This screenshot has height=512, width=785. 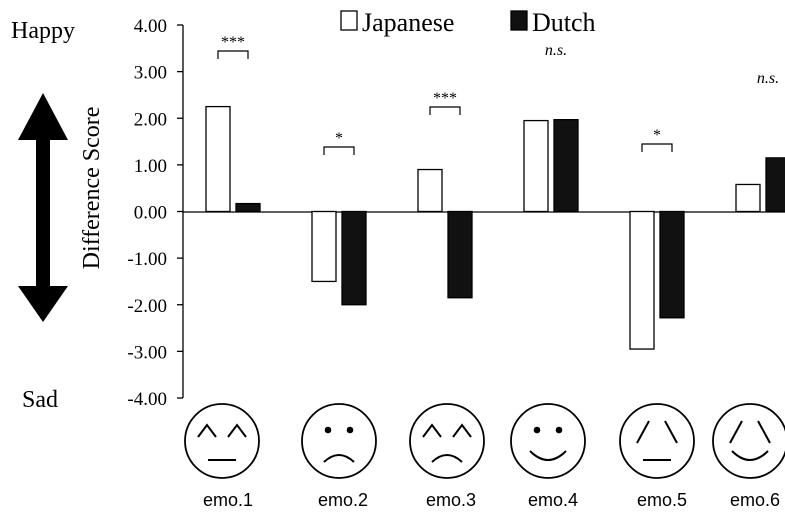 I want to click on double-arrow-icon, so click(x=43, y=207).